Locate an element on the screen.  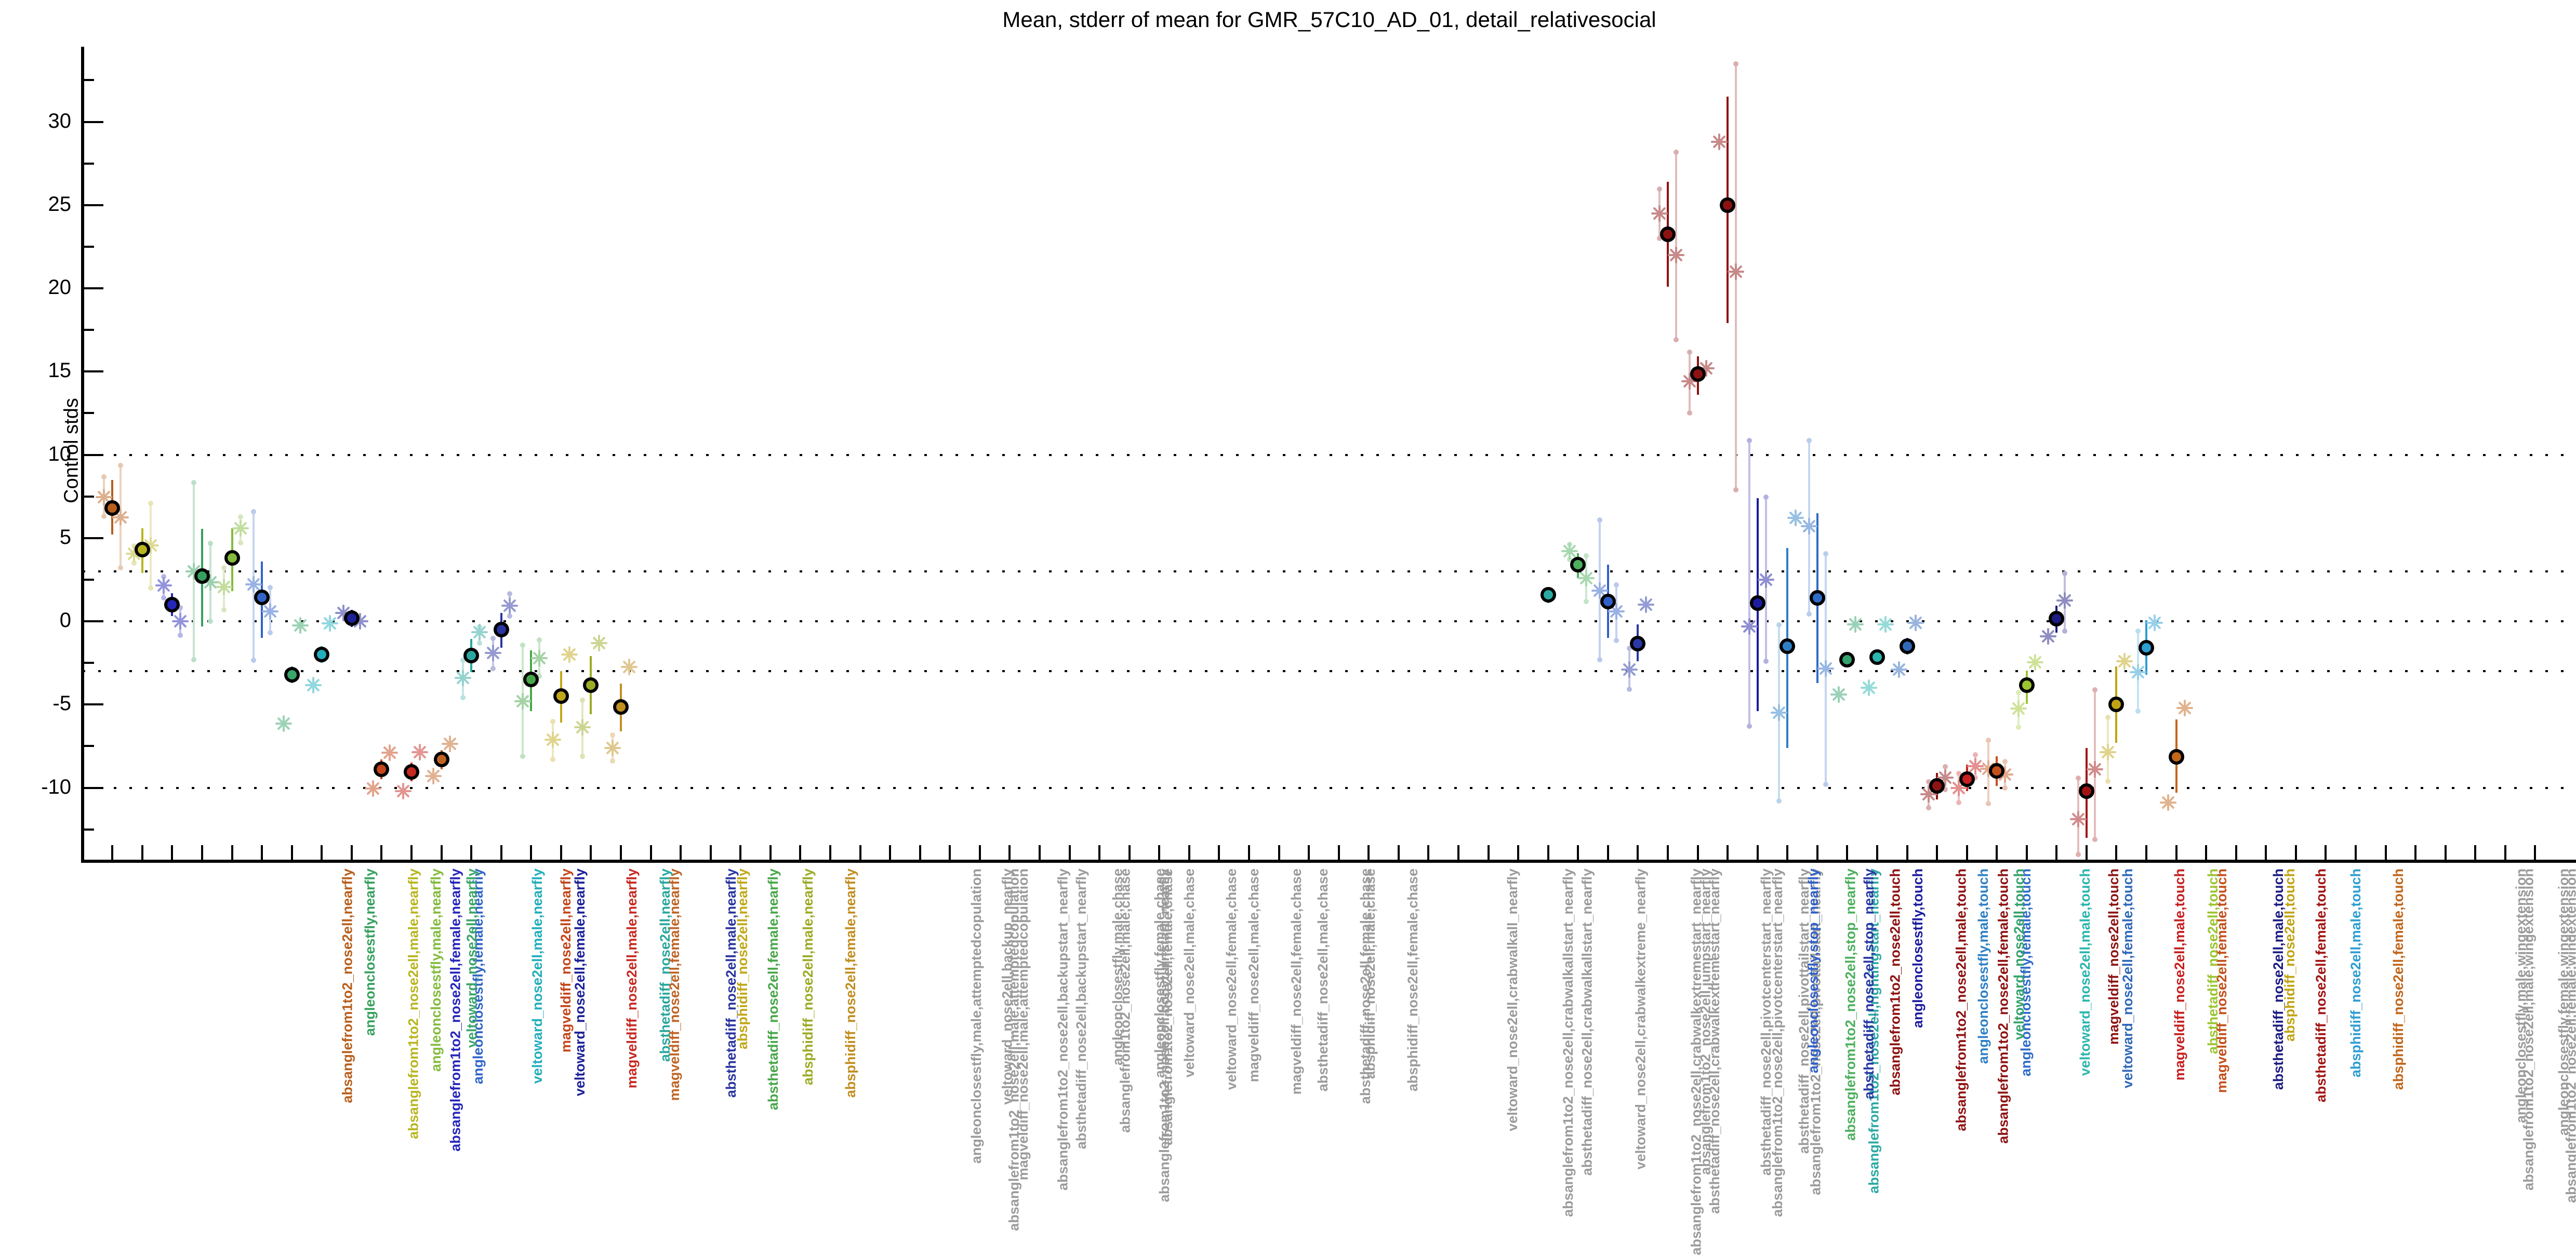
x-tick-label: veltoward_nose2ell,male,chase is located at coordinates (1189, 973).